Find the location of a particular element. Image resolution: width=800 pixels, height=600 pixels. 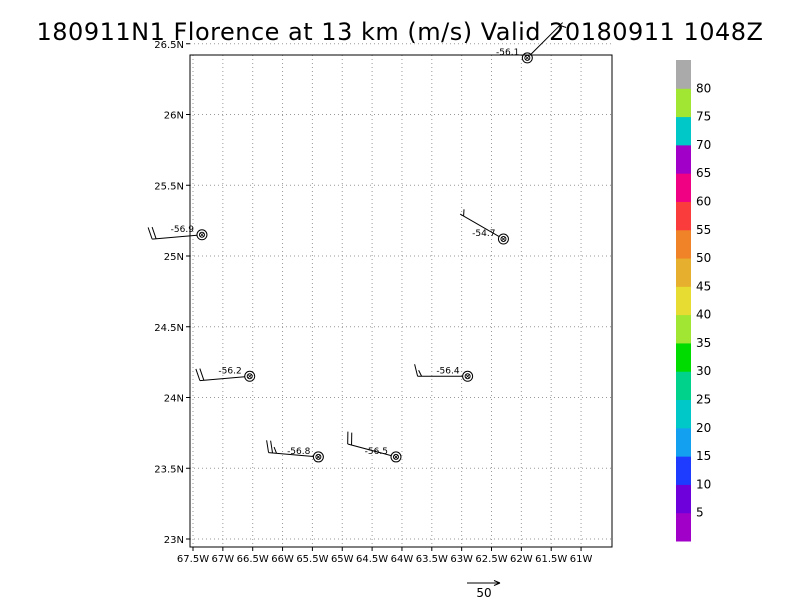

colorbar-label: 20 is located at coordinates (703, 428).